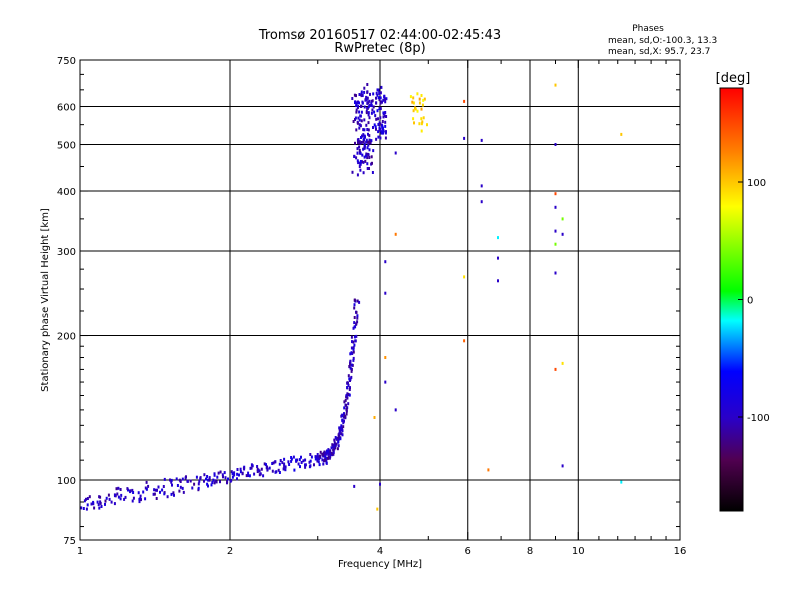  What do you see at coordinates (733, 78) in the screenshot?
I see `colorbar-label: [deg]` at bounding box center [733, 78].